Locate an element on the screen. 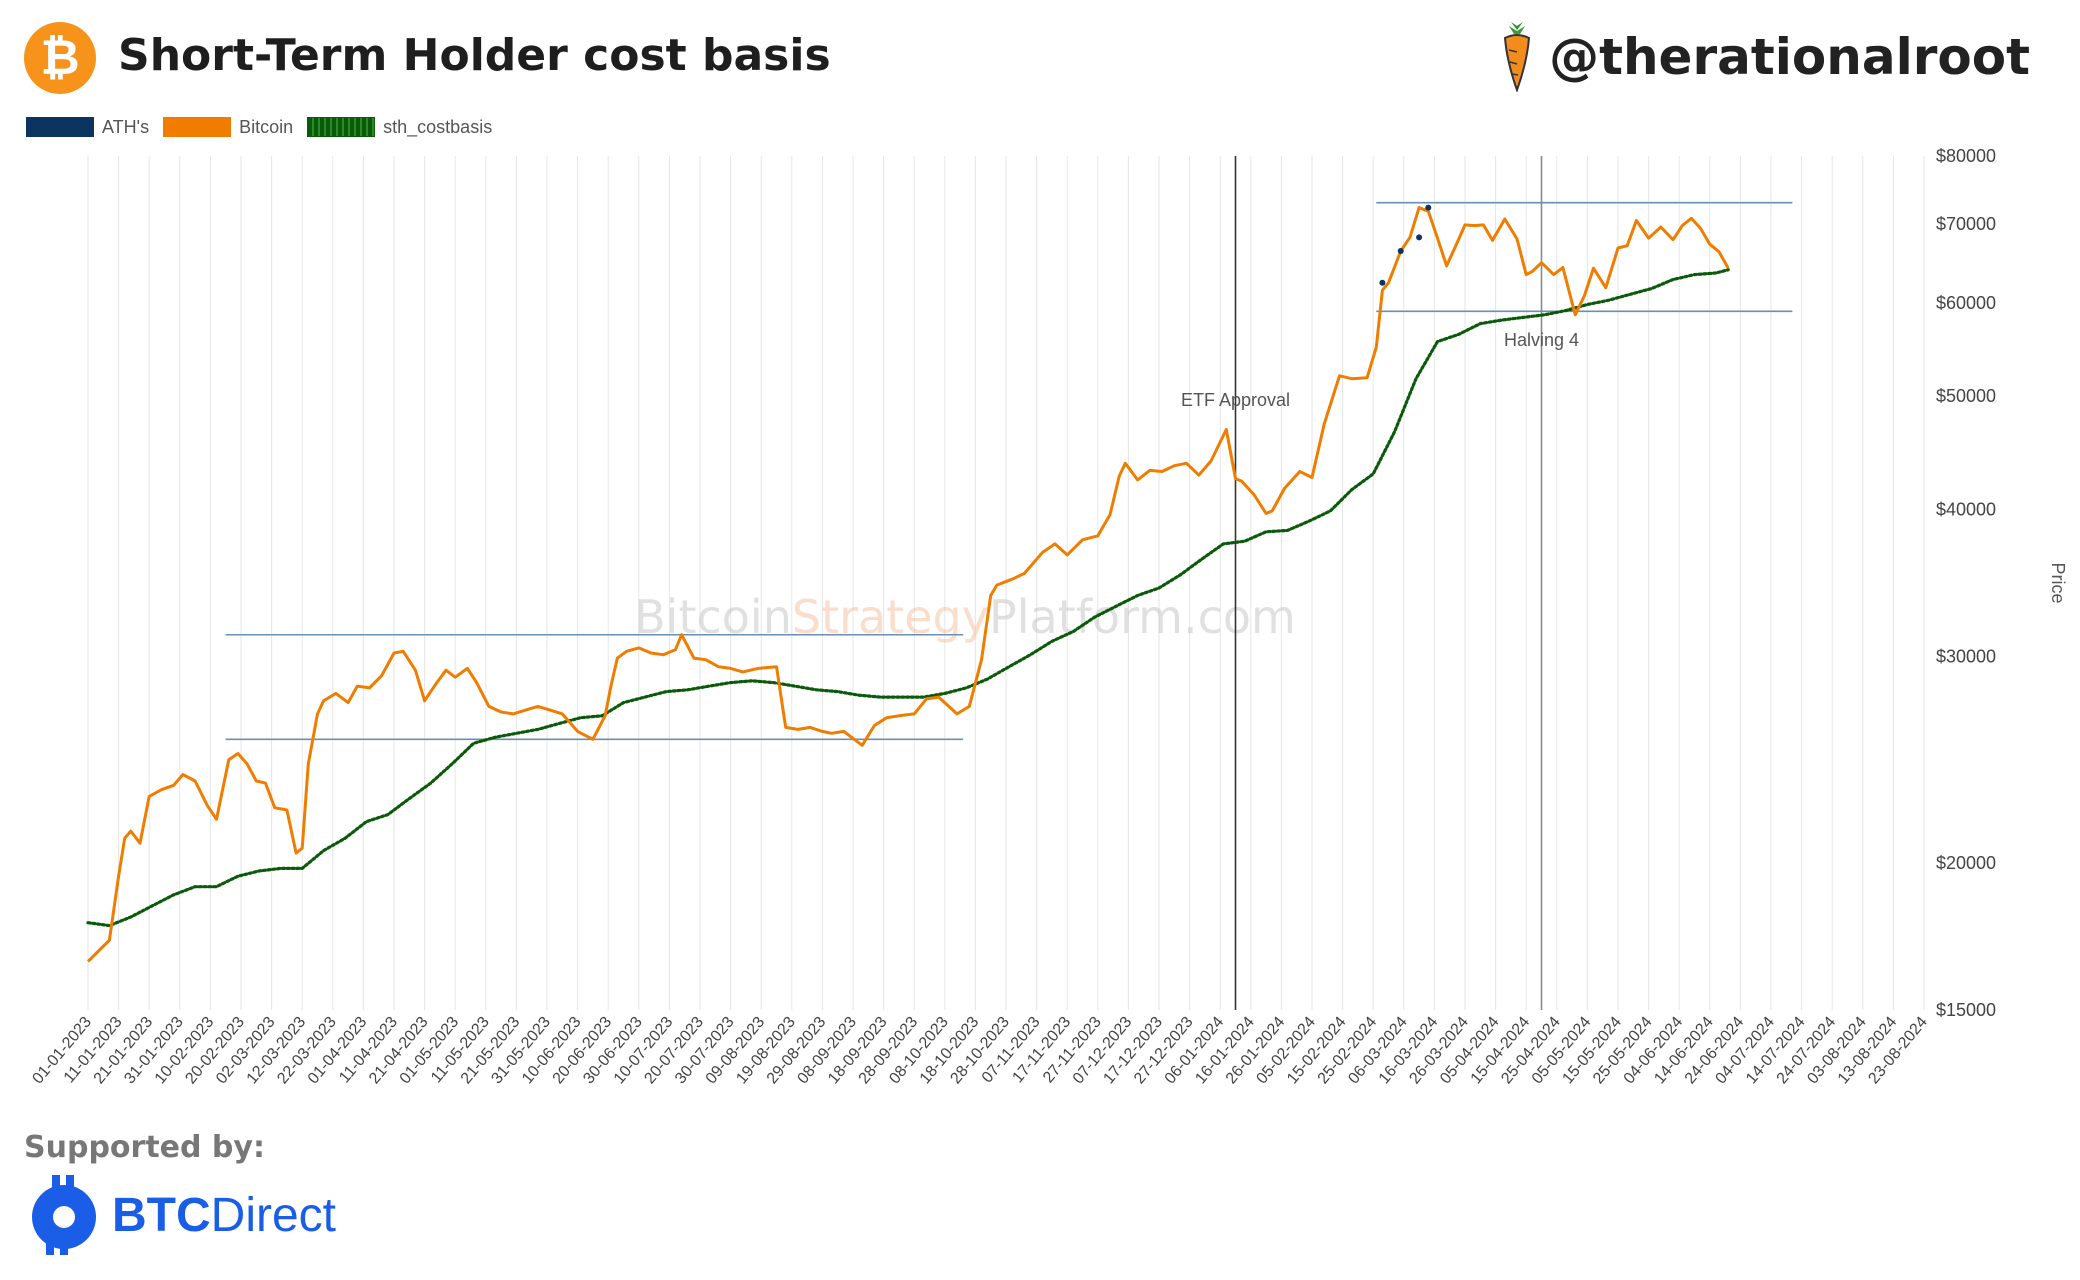 Image resolution: width=2080 pixels, height=1280 pixels. page-title: Short-Term Holder cost basis is located at coordinates (474, 55).